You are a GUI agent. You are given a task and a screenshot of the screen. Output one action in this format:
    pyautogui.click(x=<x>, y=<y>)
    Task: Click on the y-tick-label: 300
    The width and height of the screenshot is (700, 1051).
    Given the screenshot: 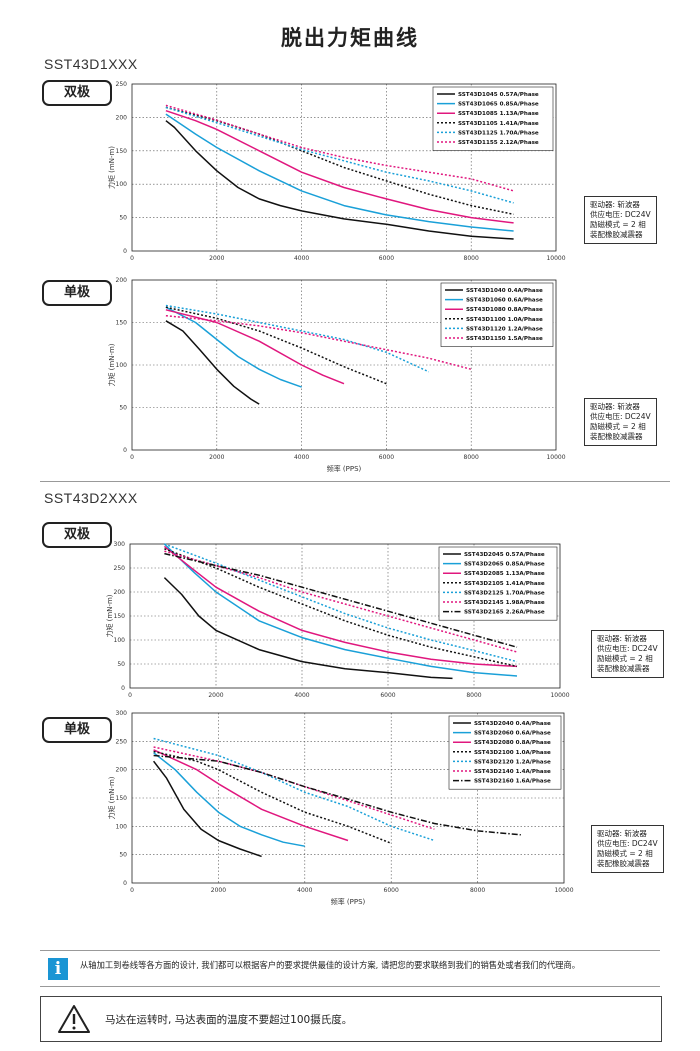 What is the action you would take?
    pyautogui.click(x=120, y=544)
    